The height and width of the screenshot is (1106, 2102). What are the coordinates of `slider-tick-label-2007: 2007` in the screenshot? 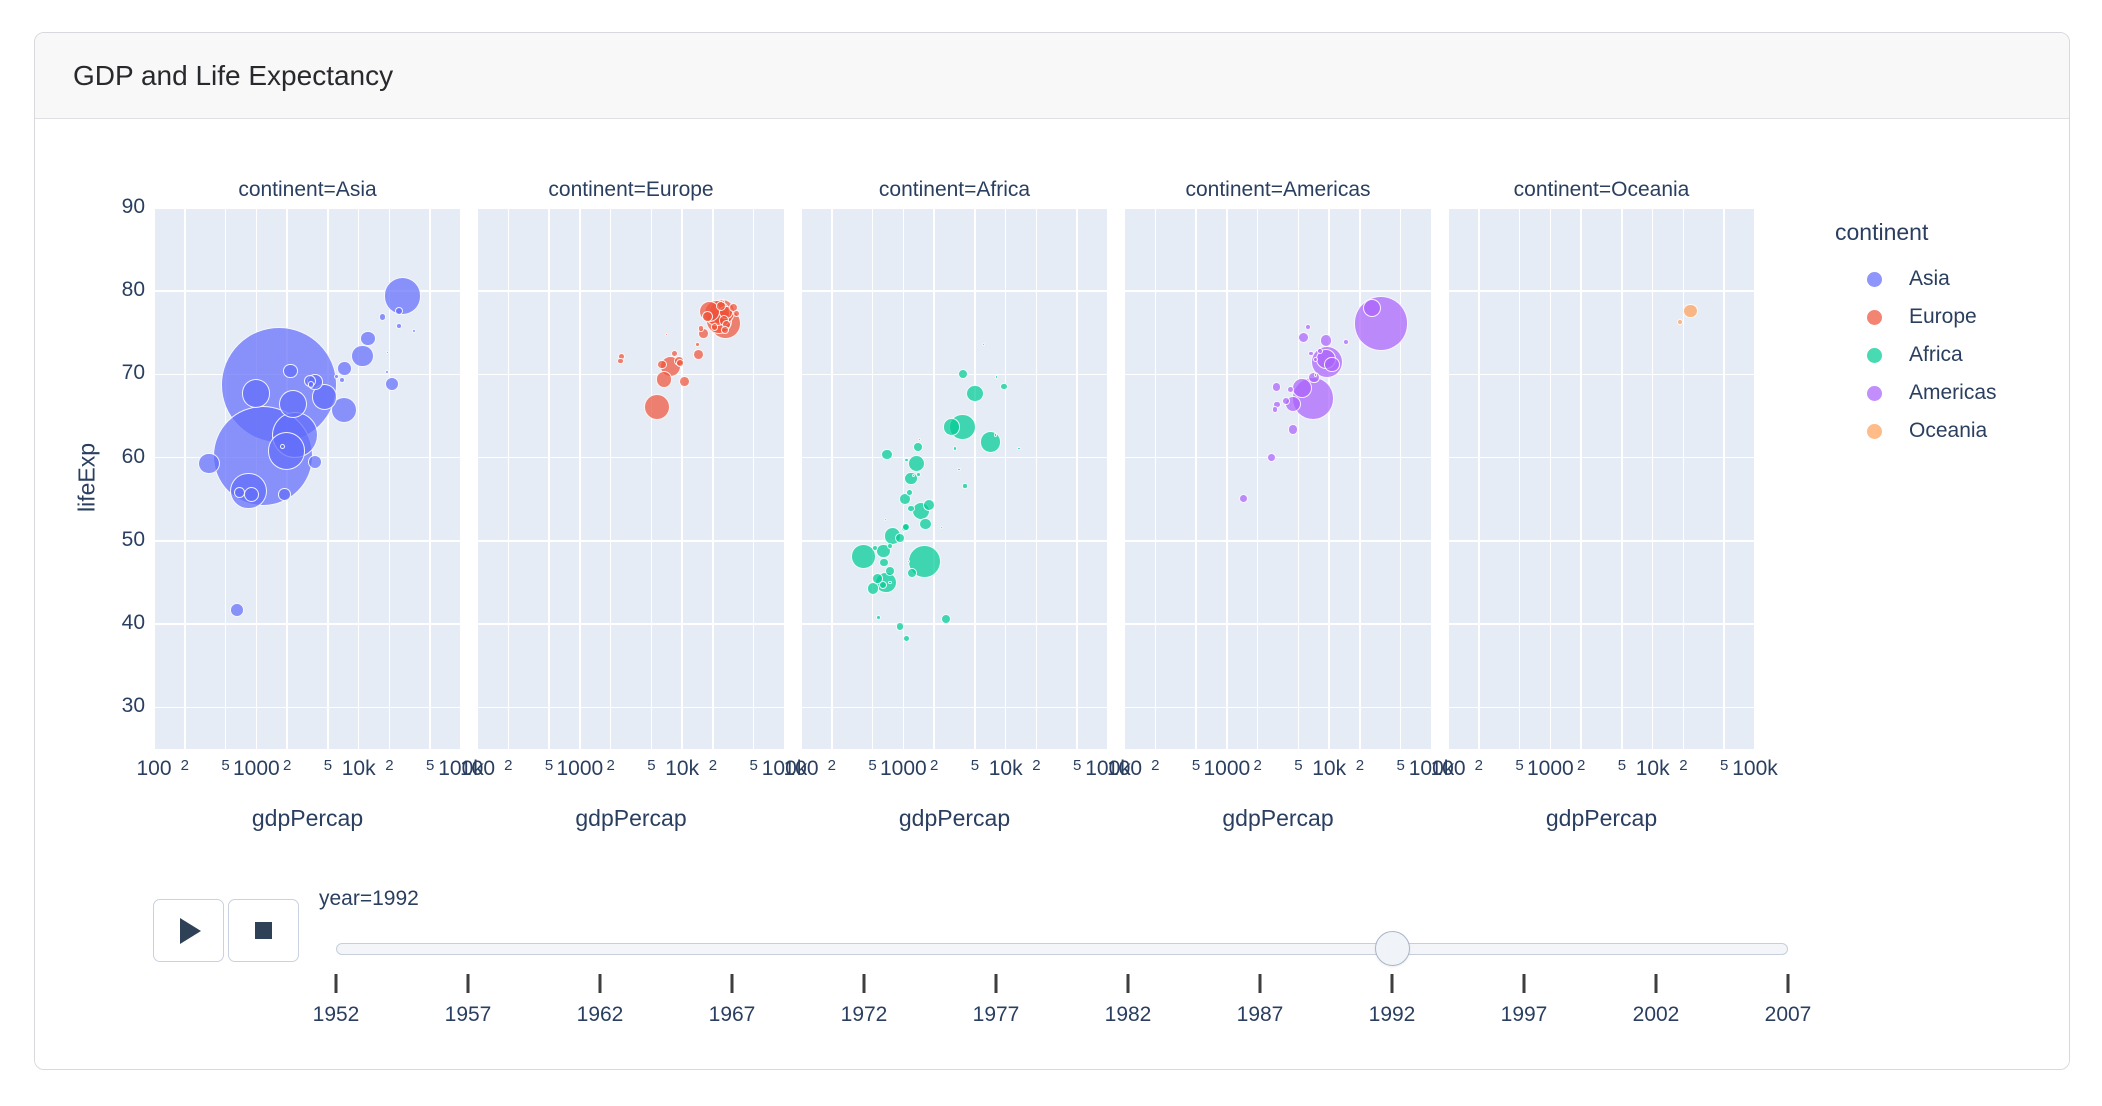 It's located at (1788, 1014).